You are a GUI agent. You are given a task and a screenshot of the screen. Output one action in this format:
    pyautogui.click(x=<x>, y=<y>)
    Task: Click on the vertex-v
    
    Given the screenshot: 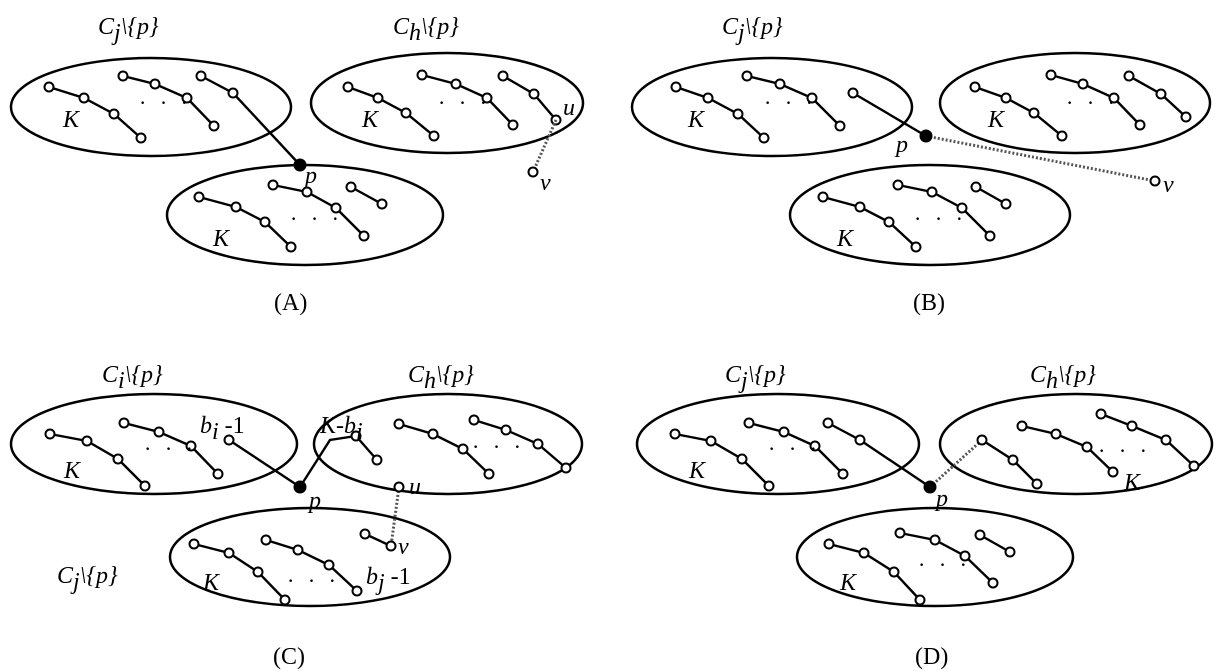 What is the action you would take?
    pyautogui.click(x=1155, y=181)
    